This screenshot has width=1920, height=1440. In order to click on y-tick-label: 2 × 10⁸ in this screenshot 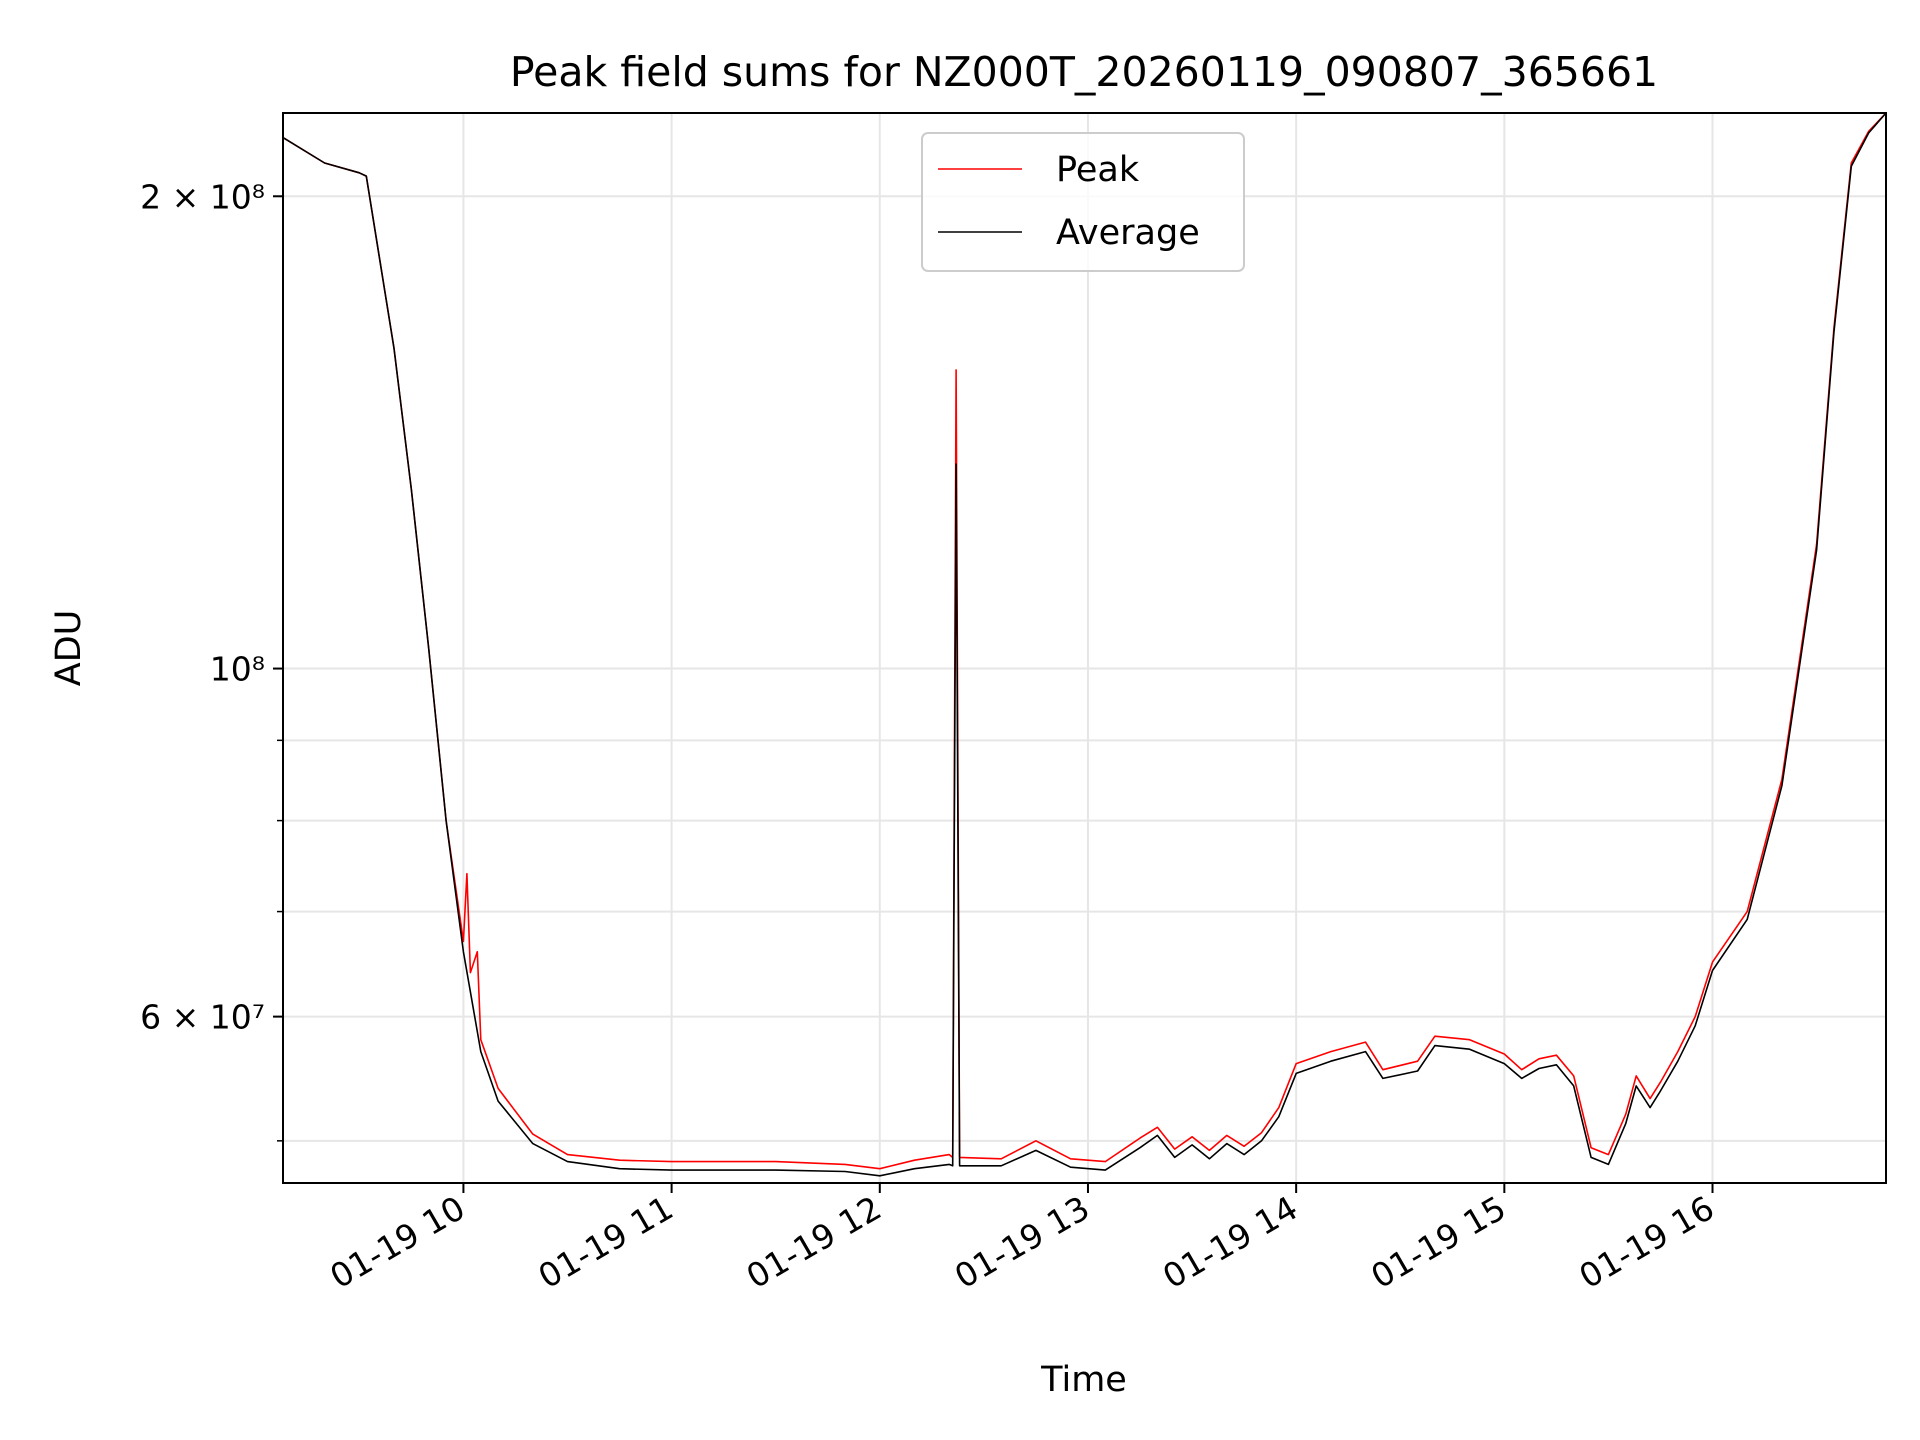, I will do `click(202, 196)`.